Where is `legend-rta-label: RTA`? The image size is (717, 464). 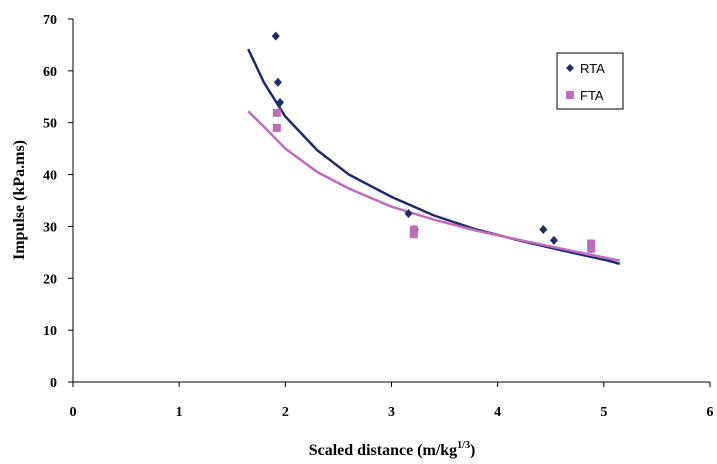
legend-rta-label: RTA is located at coordinates (592, 68).